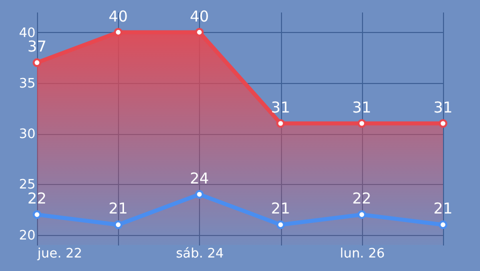  I want to click on data-label: 22, so click(362, 199).